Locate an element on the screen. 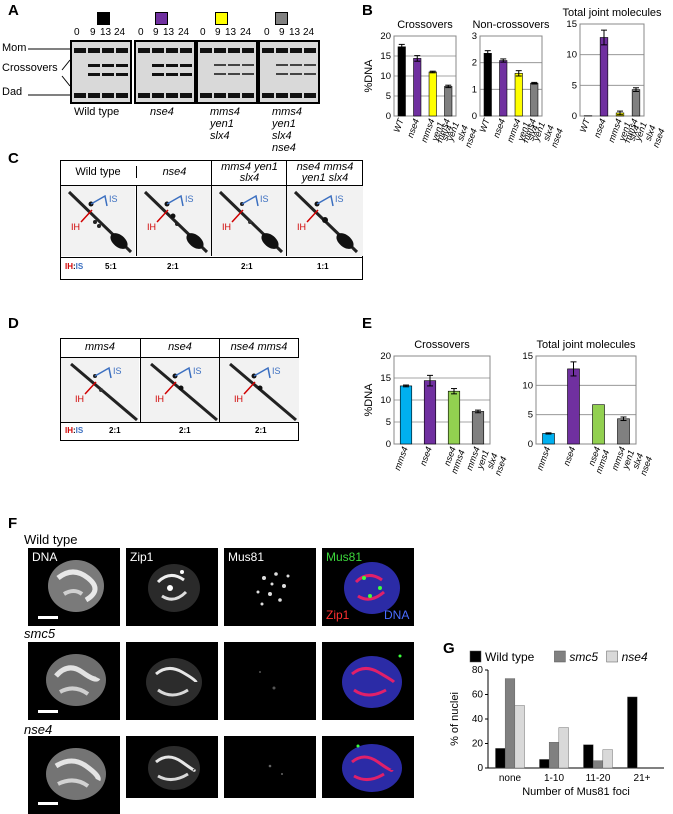 This screenshot has height=814, width=673. panel-d-table: mms4 nse4 nse4 mms4 IS IH IS IH IS is located at coordinates (179, 389).